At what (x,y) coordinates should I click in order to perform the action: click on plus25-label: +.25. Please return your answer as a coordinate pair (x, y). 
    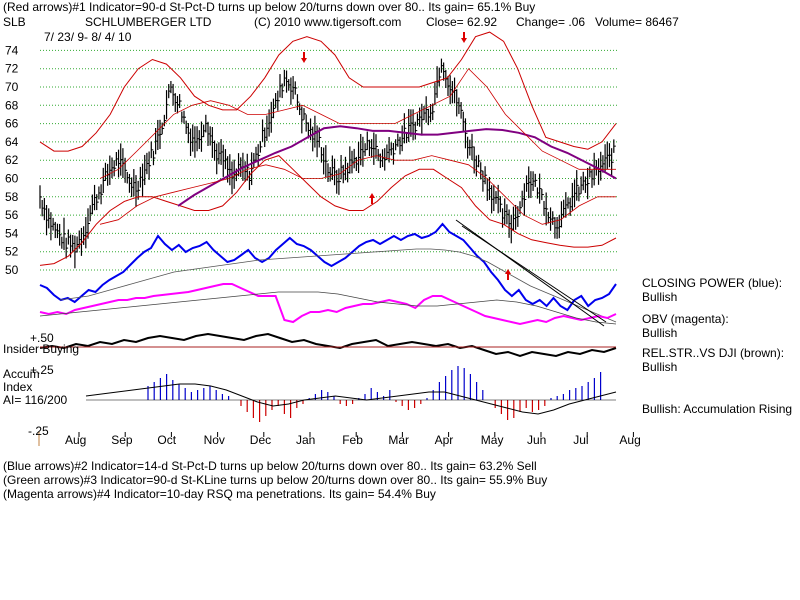
    Looking at the image, I should click on (42, 370).